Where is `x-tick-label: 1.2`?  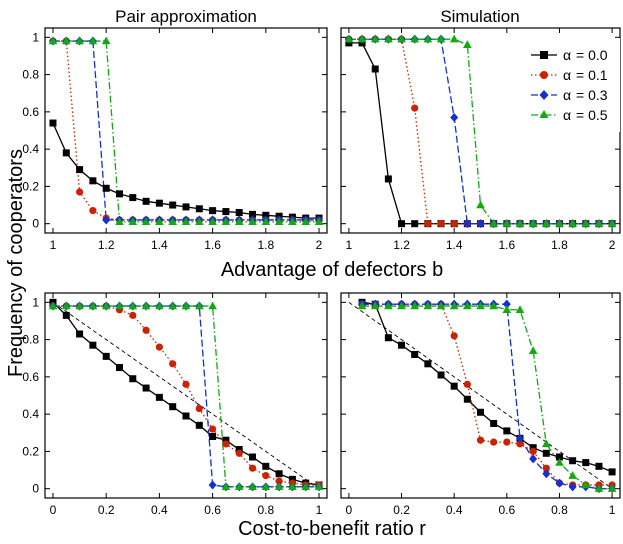
x-tick-label: 1.2 is located at coordinates (106, 245).